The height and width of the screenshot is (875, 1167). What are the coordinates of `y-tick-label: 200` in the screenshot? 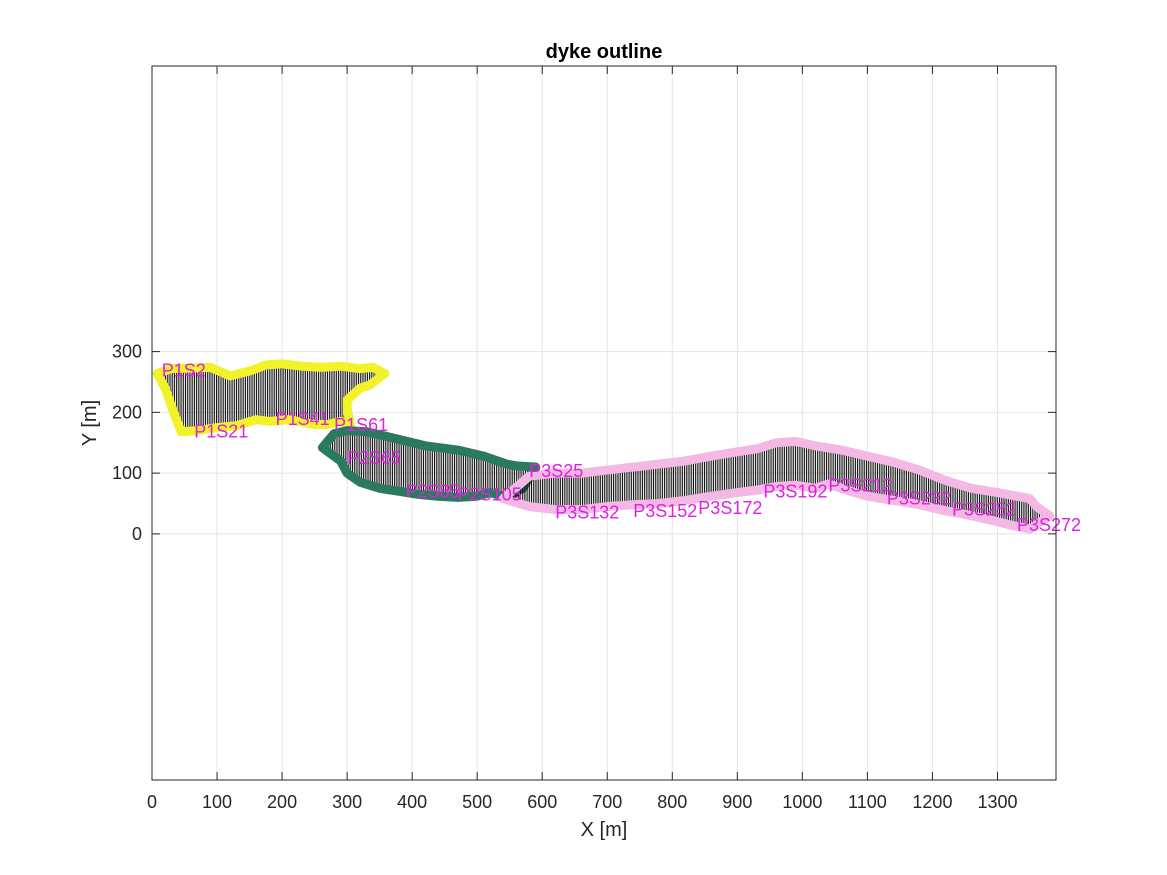 It's located at (127, 412).